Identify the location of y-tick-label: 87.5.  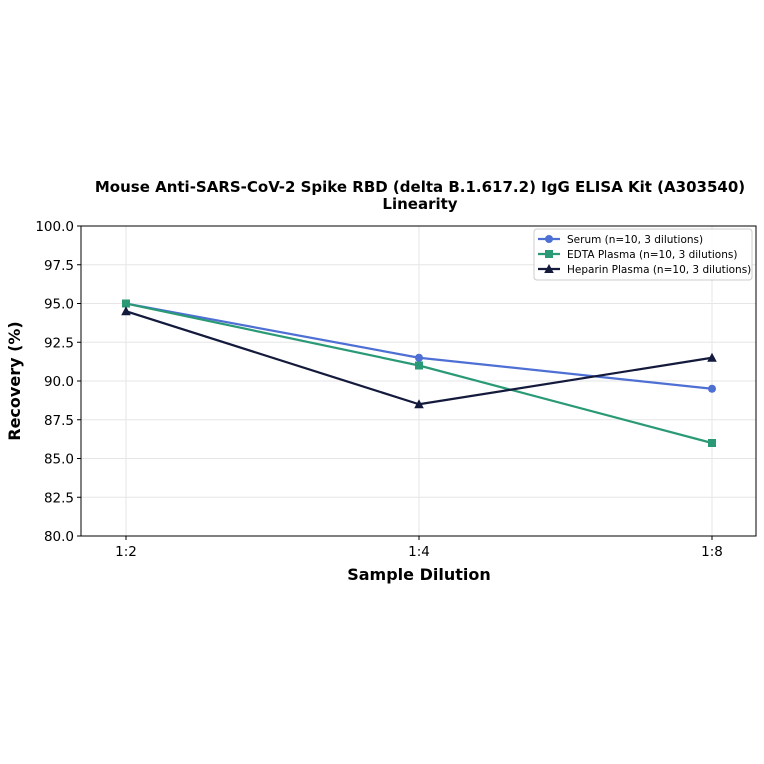
(59, 421).